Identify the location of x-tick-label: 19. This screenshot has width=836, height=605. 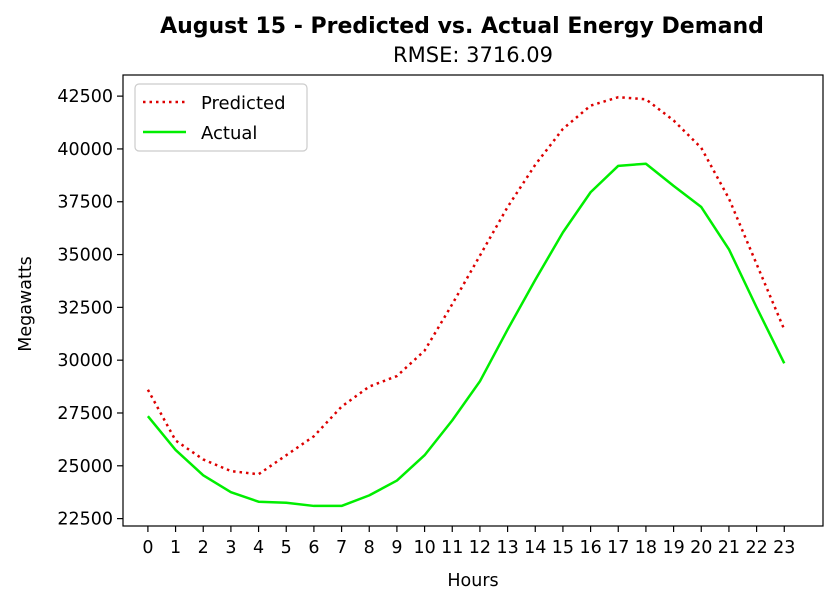
(673, 548).